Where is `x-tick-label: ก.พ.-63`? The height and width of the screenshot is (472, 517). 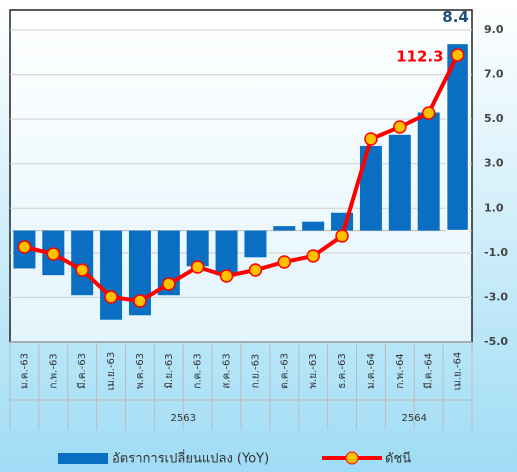 x-tick-label: ก.พ.-63 is located at coordinates (53, 370).